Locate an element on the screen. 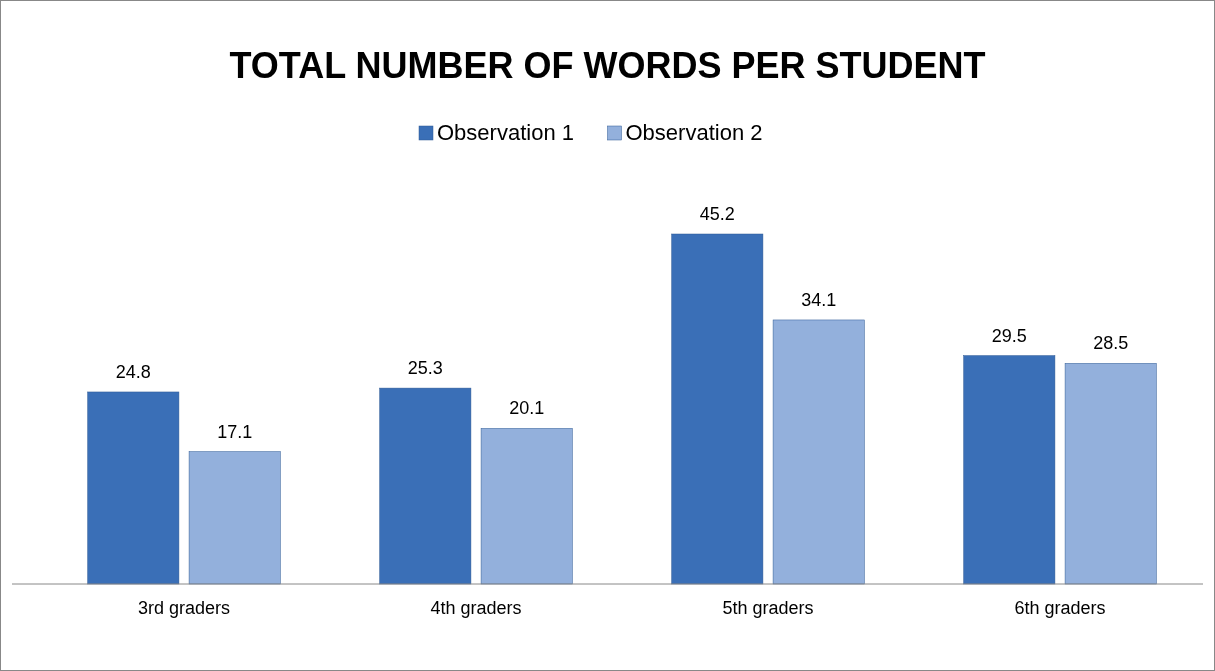 This screenshot has width=1215, height=671. data-label: 34.1 is located at coordinates (819, 299).